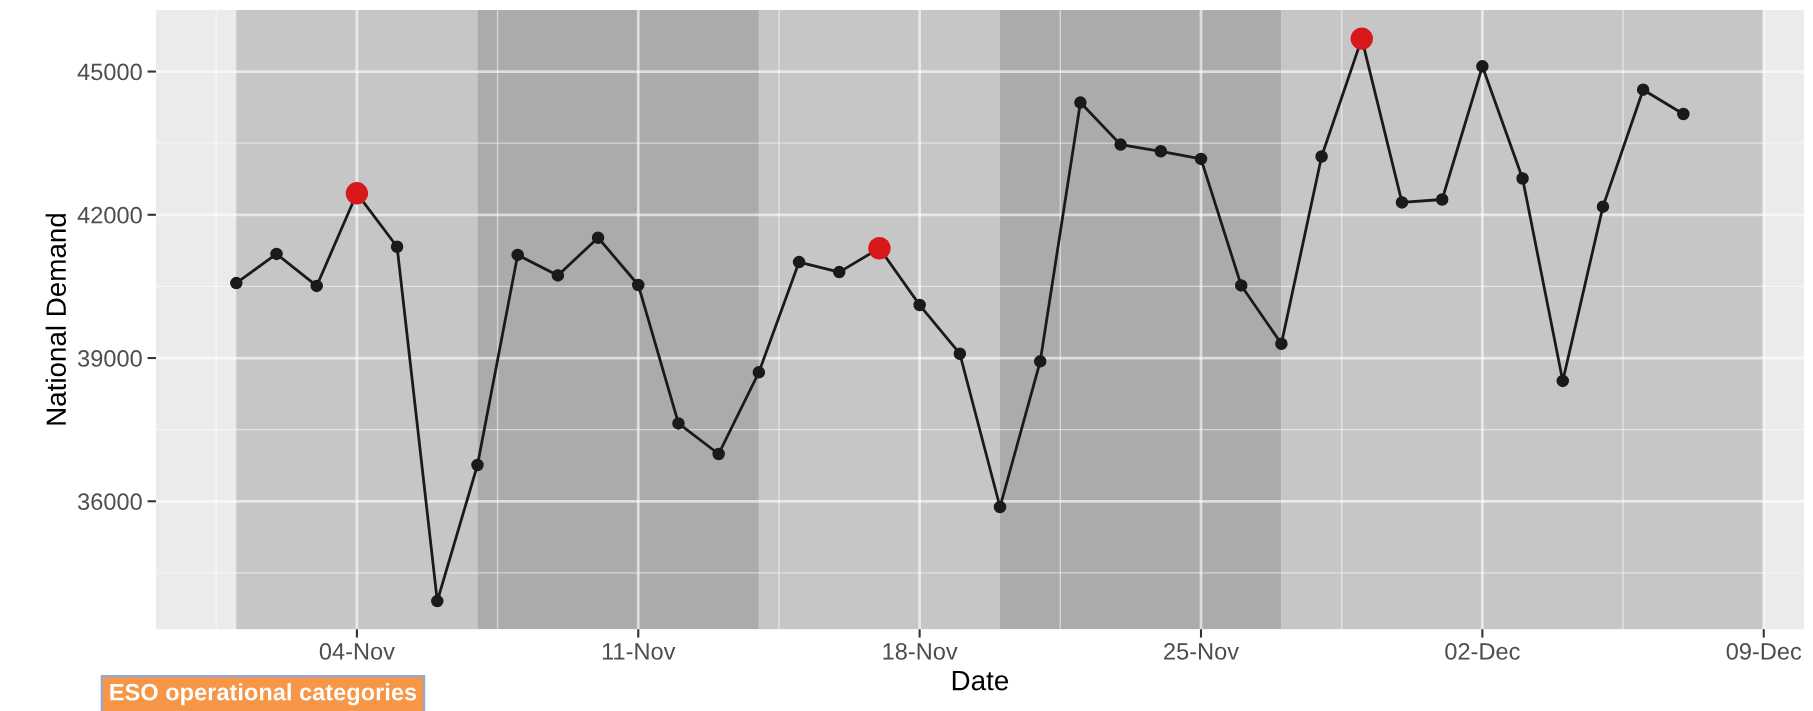 The image size is (1813, 711). What do you see at coordinates (109, 215) in the screenshot?
I see `y-tick-label: 42000` at bounding box center [109, 215].